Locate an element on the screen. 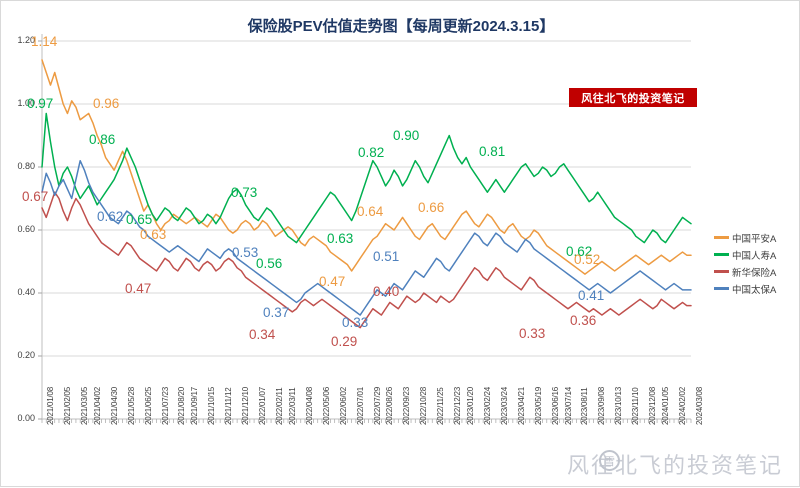 Image resolution: width=800 pixels, height=488 pixels. x-axis-tick-label: 2021/08/20 is located at coordinates (182, 405).